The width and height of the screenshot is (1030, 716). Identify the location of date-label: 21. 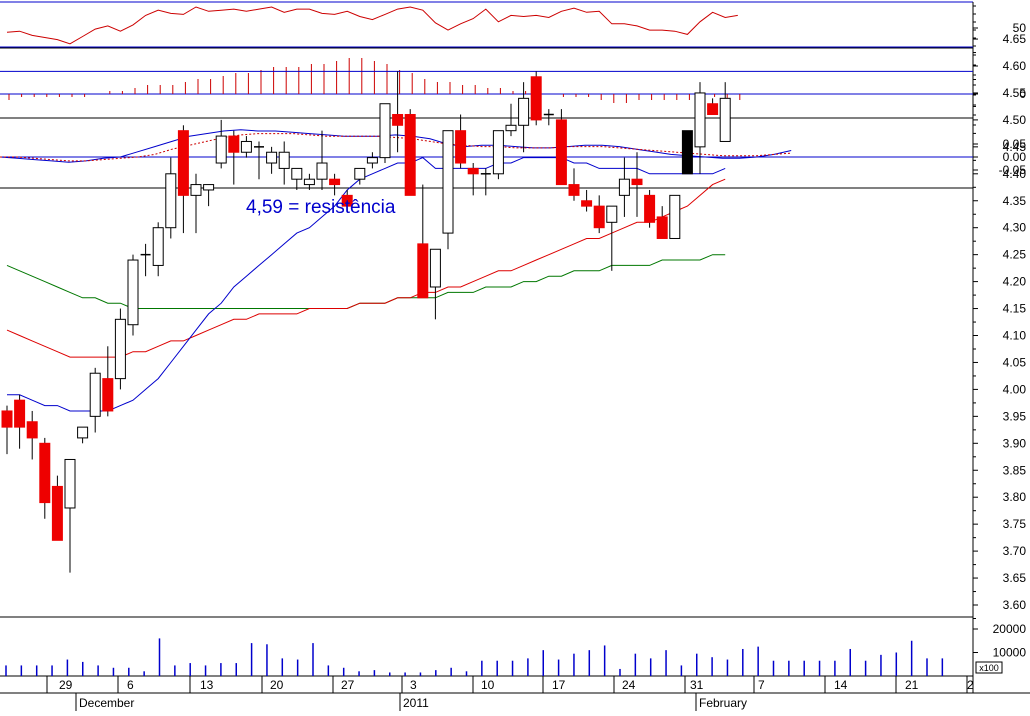
(912, 685).